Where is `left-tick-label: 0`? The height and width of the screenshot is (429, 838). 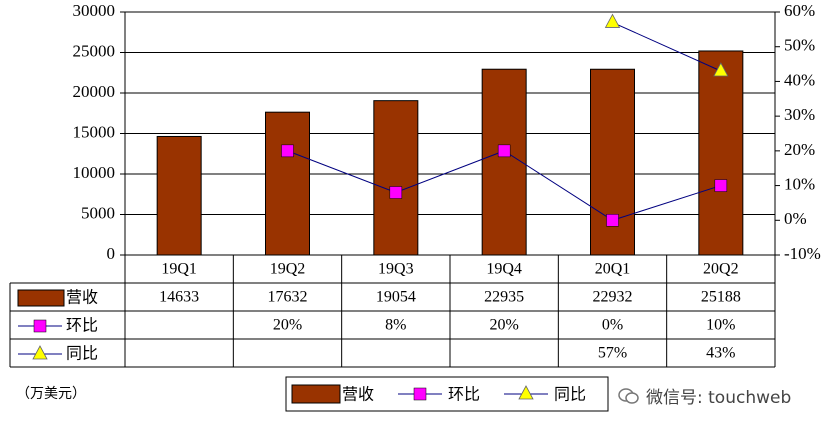 left-tick-label: 0 is located at coordinates (111, 253).